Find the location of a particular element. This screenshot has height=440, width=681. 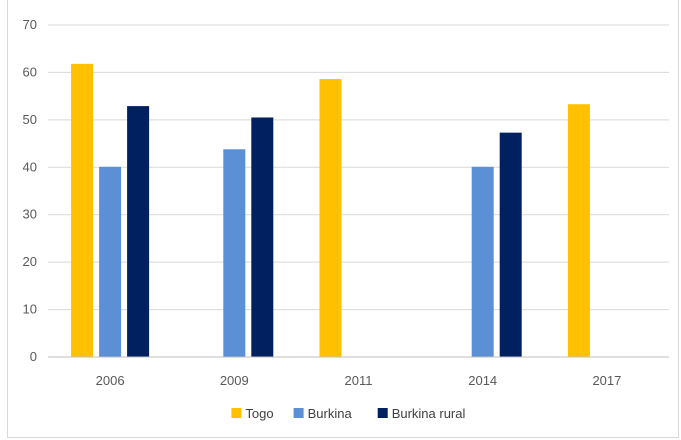

x-tick-label: 2006 is located at coordinates (110, 380).